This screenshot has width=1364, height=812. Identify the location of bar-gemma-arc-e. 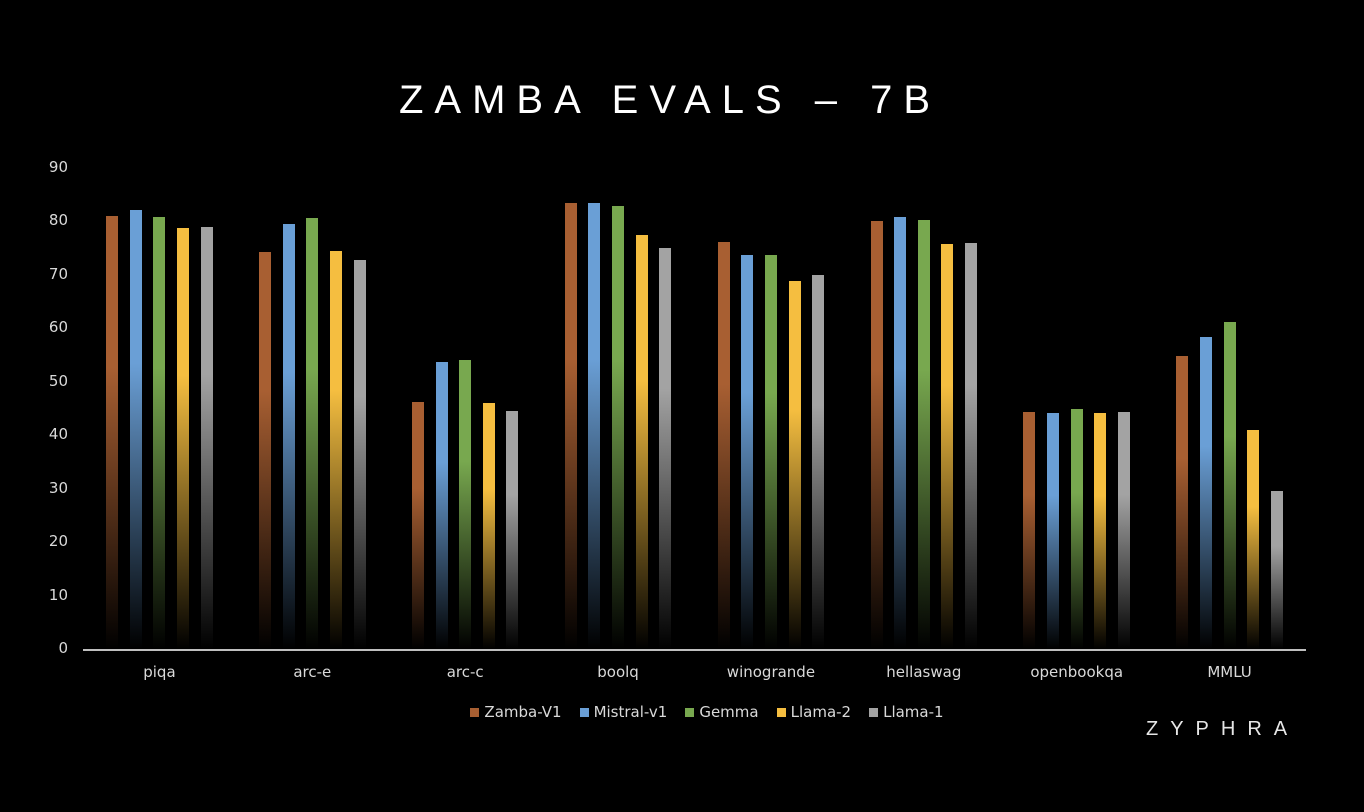
(312, 433).